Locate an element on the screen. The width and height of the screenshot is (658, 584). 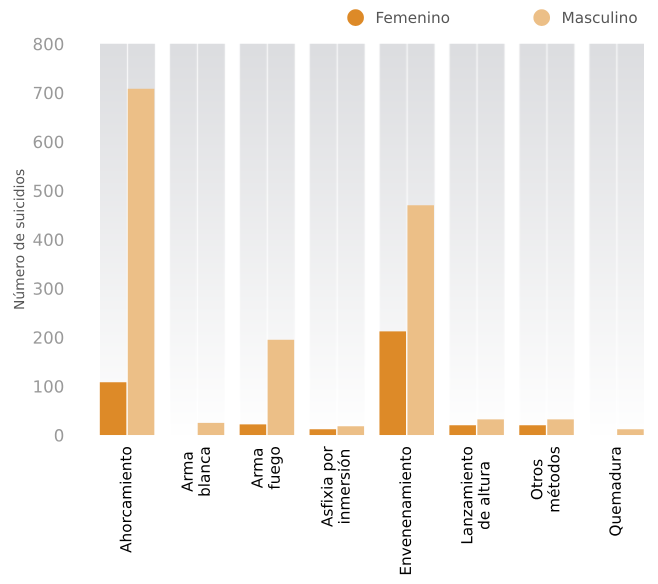
y-tick-label: 600 is located at coordinates (49, 142).